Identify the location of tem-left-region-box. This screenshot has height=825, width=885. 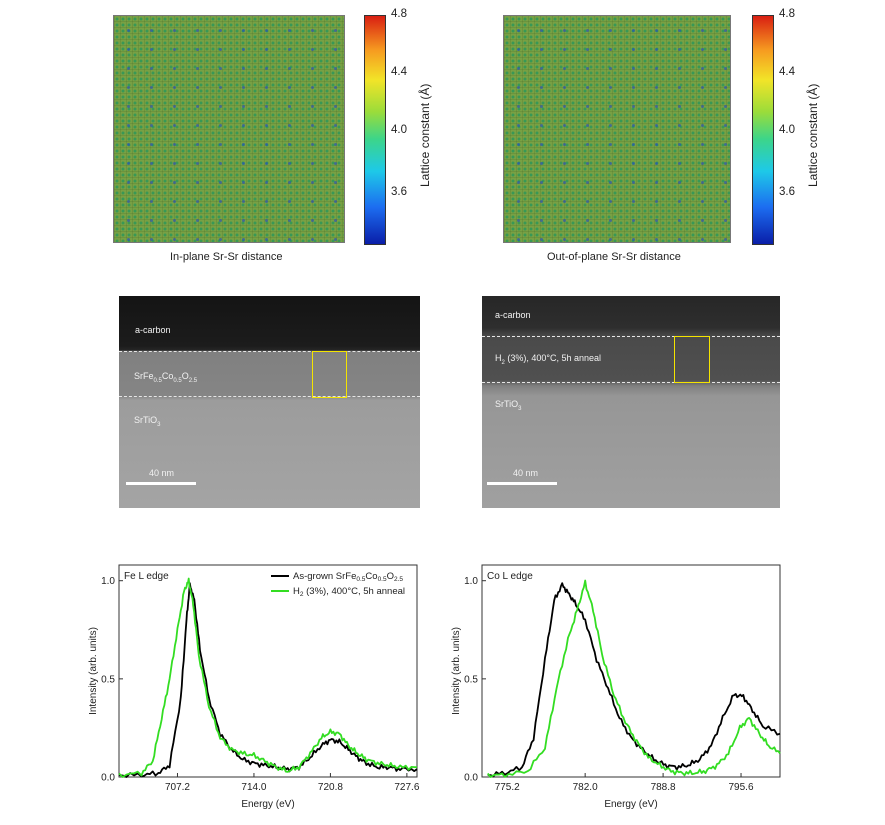
(329, 374).